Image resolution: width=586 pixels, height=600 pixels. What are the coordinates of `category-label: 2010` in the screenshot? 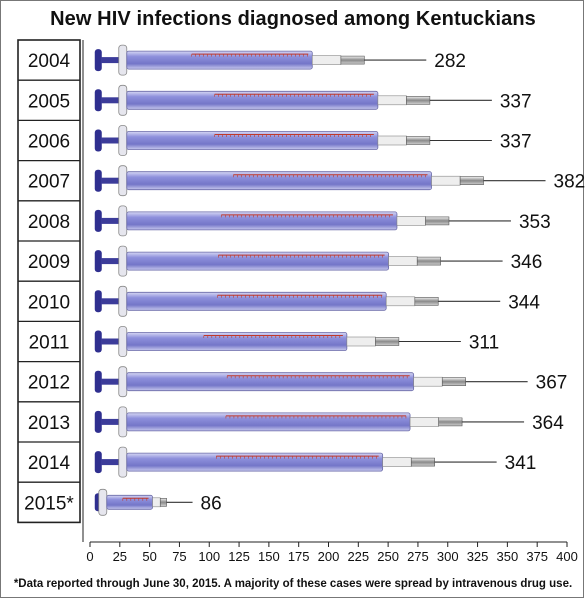 It's located at (49, 302).